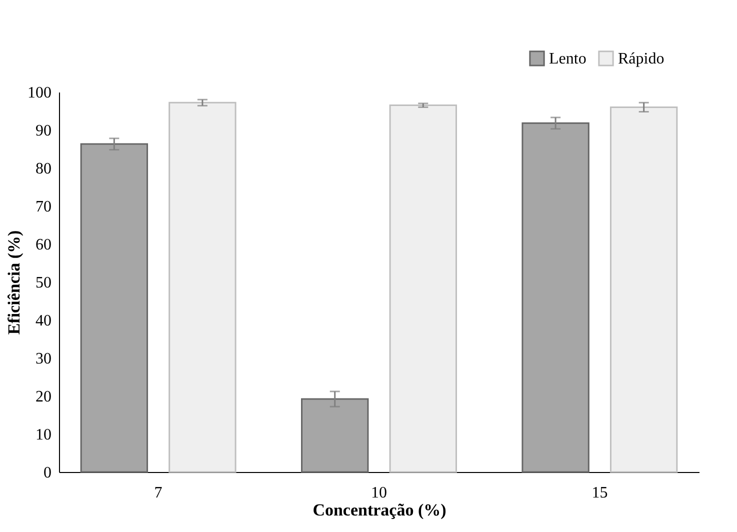  What do you see at coordinates (567, 59) in the screenshot?
I see `legend-label: Lento` at bounding box center [567, 59].